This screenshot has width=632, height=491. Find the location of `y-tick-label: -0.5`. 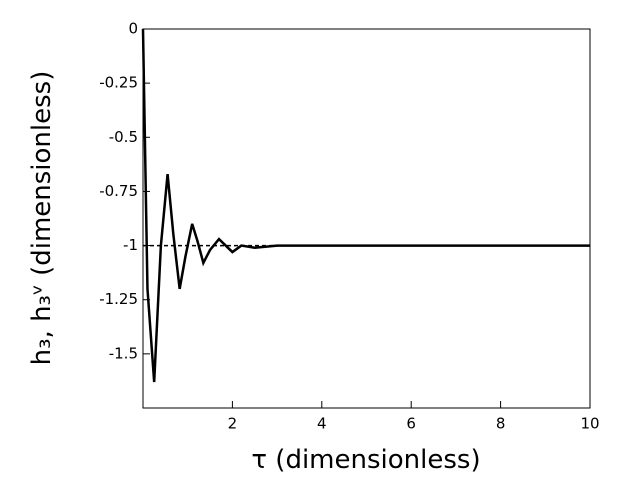

y-tick-label: -0.5 is located at coordinates (123, 137).